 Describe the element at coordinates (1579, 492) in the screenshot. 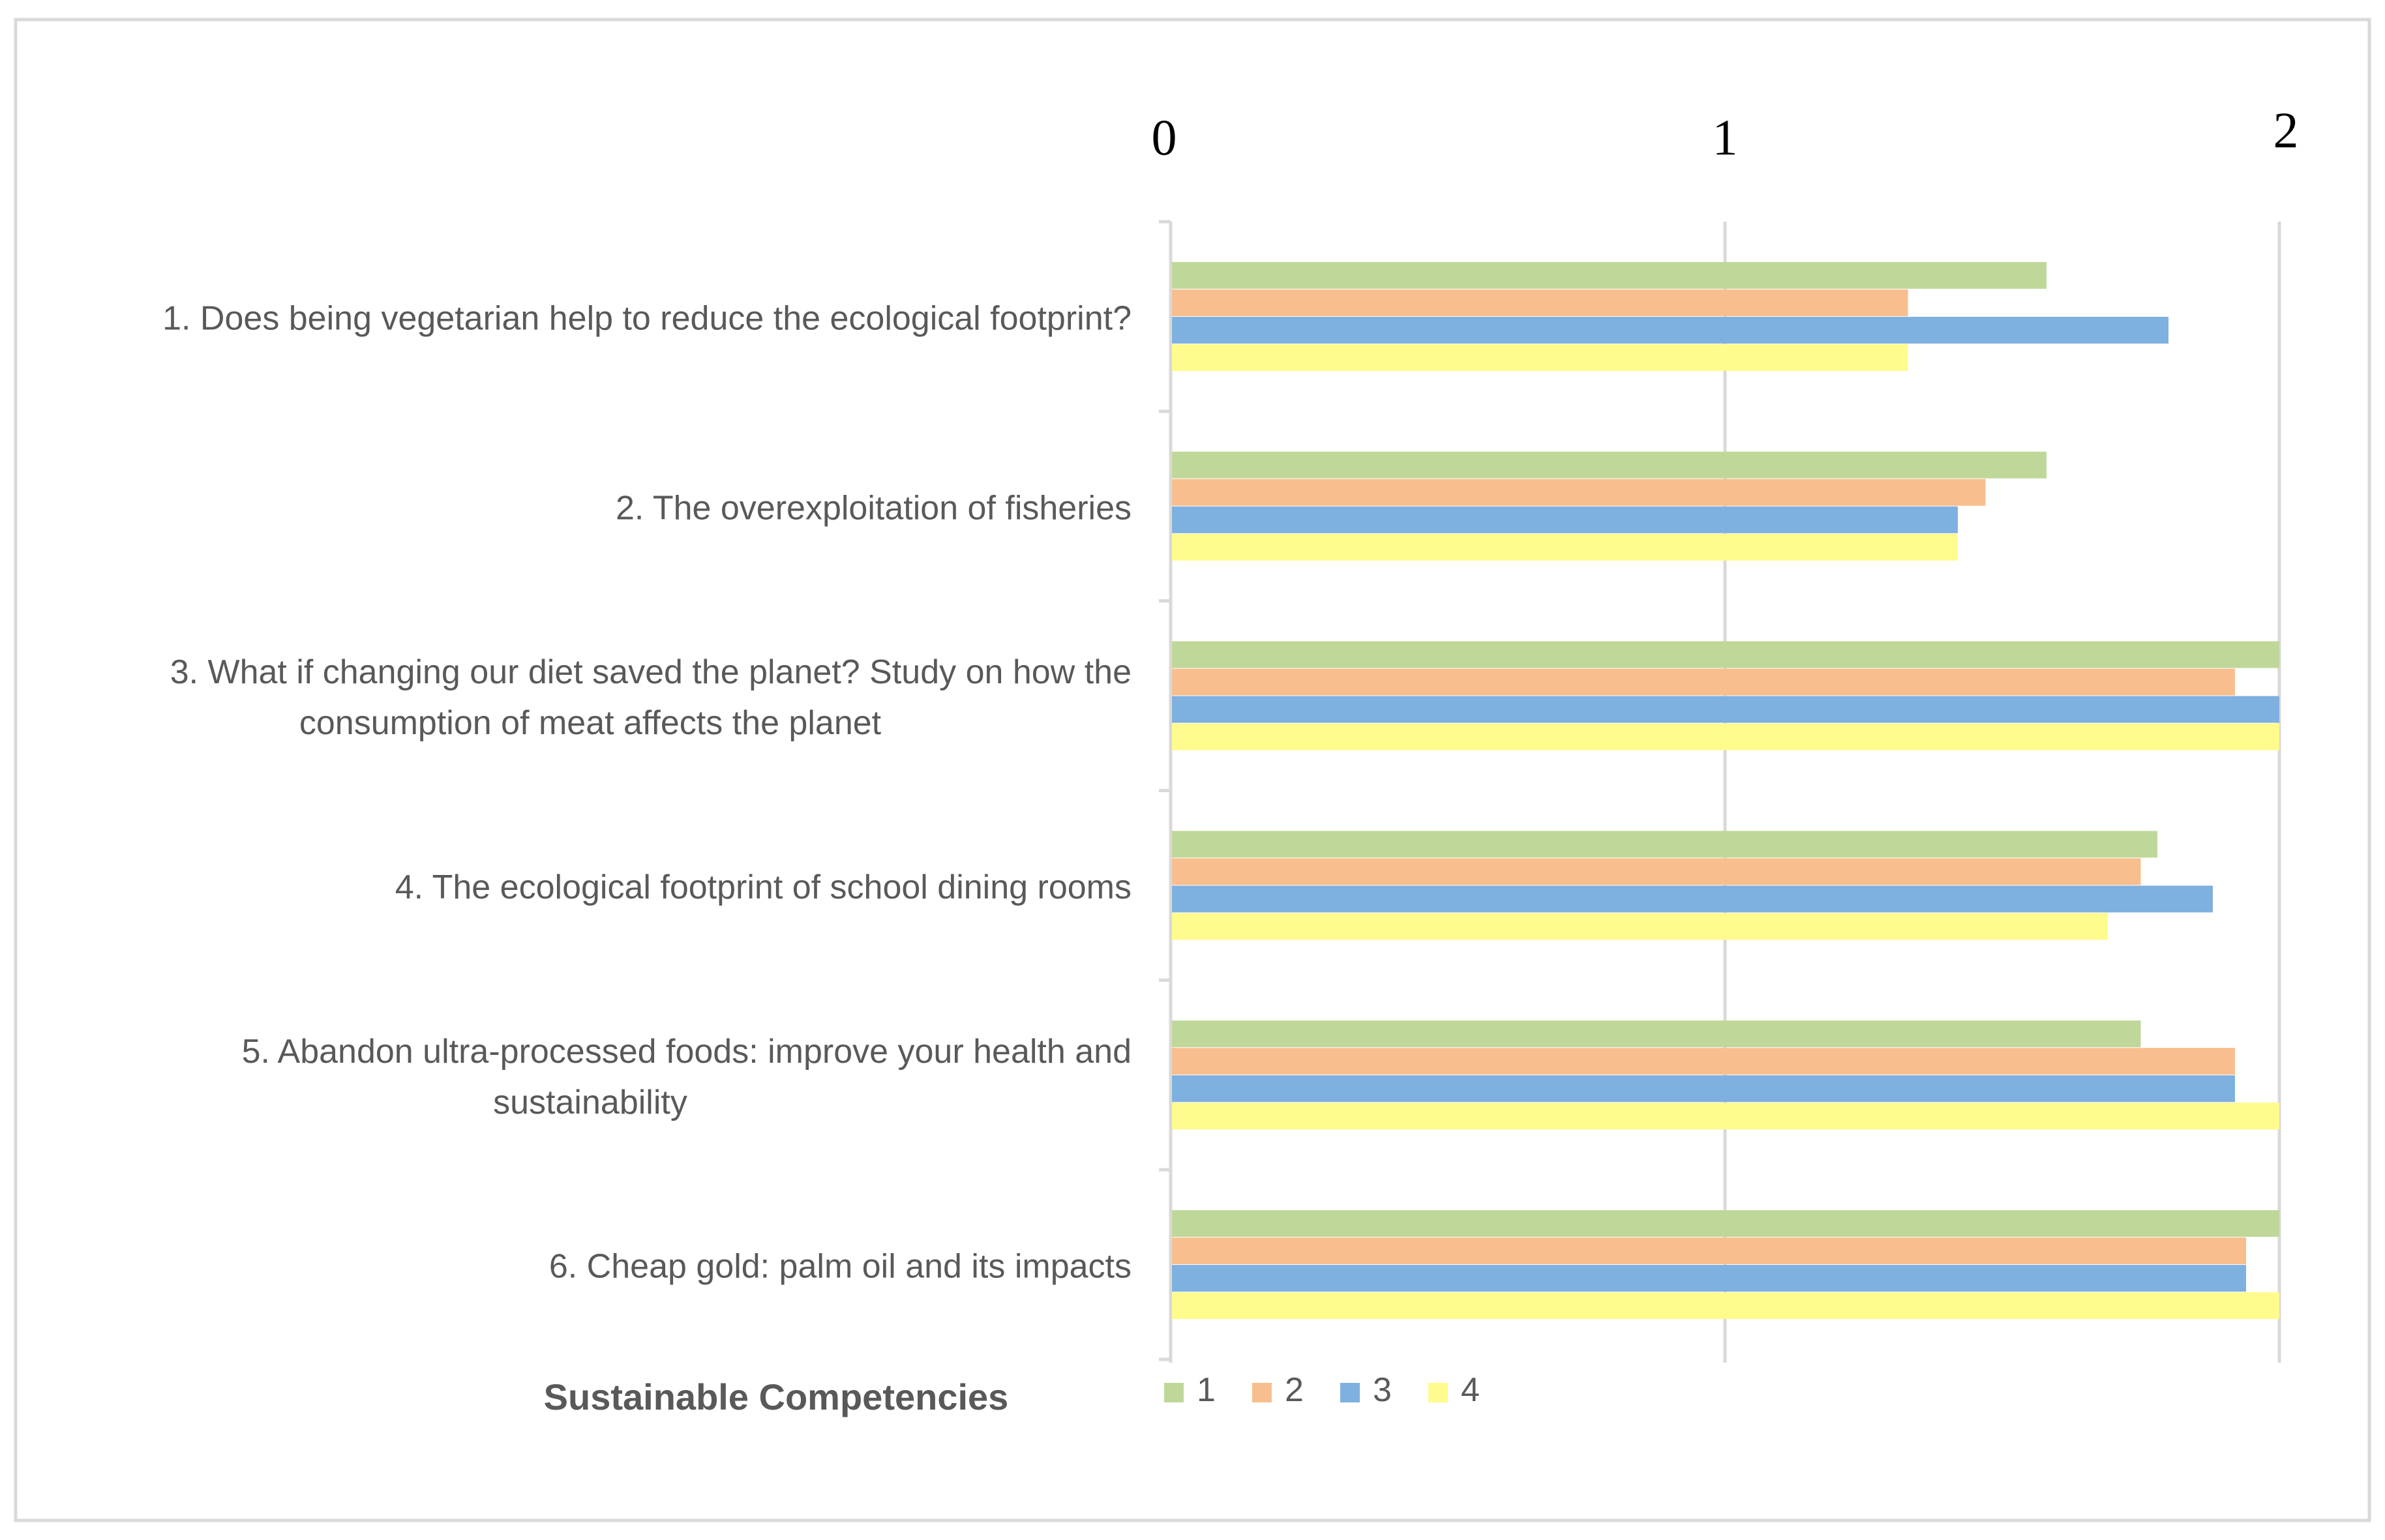

I see `bar-cat2-series2` at that location.